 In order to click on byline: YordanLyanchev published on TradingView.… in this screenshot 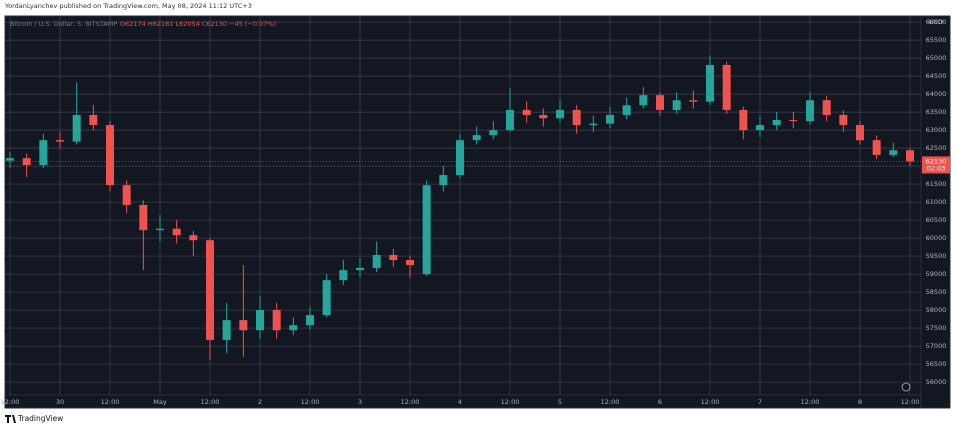, I will do `click(128, 6)`.